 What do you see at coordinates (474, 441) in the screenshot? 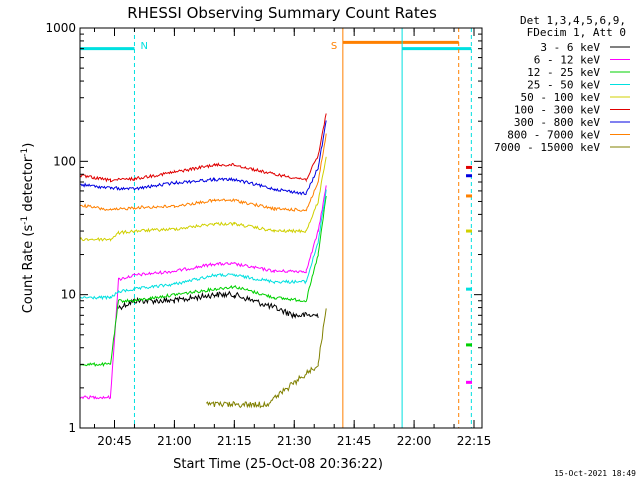
I see `x-tick-label: 22:15` at bounding box center [474, 441].